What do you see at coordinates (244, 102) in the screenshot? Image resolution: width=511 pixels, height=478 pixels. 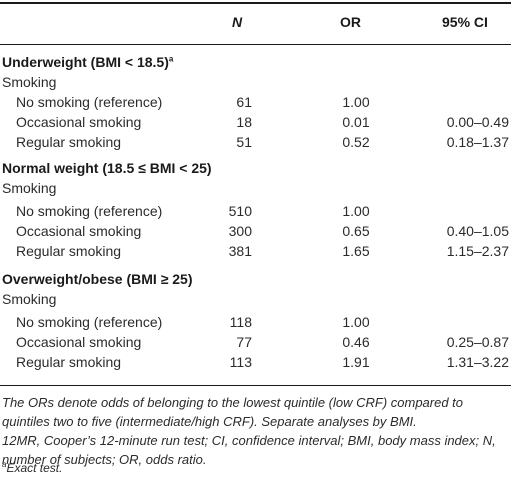 I see `cell-n: 61` at bounding box center [244, 102].